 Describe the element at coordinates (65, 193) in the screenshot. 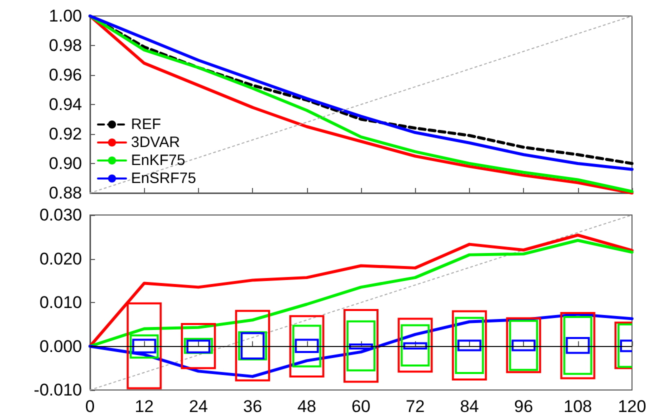

I see `y-tick-label: 0.88` at that location.